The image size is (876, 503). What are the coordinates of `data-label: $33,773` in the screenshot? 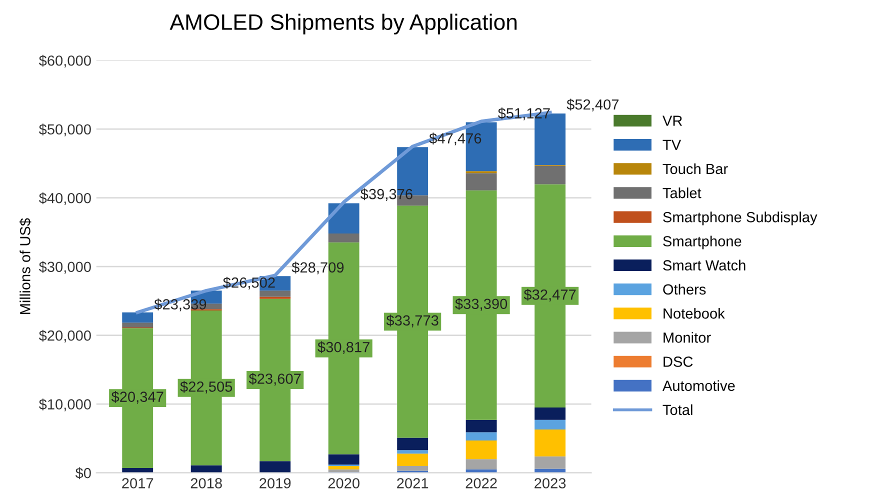 It's located at (412, 321).